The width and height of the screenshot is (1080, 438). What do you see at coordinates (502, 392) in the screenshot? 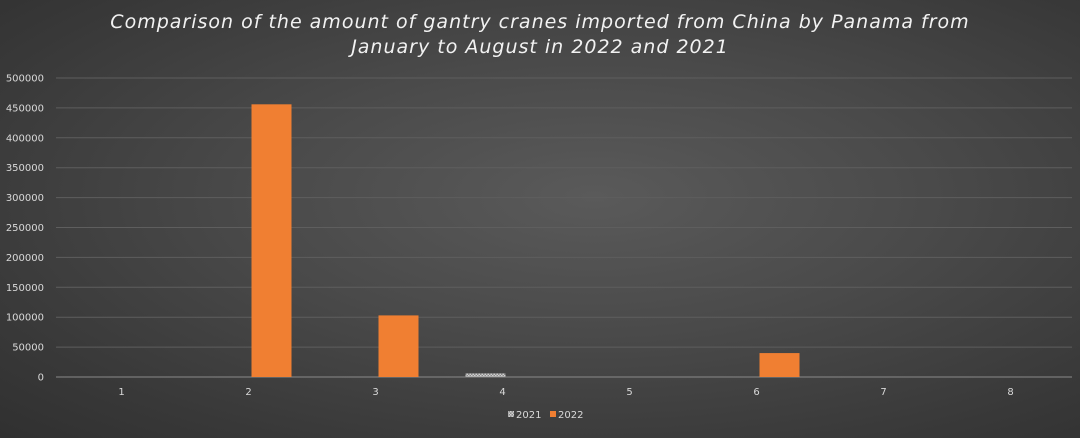
I see `x-tick-label: 4` at bounding box center [502, 392].